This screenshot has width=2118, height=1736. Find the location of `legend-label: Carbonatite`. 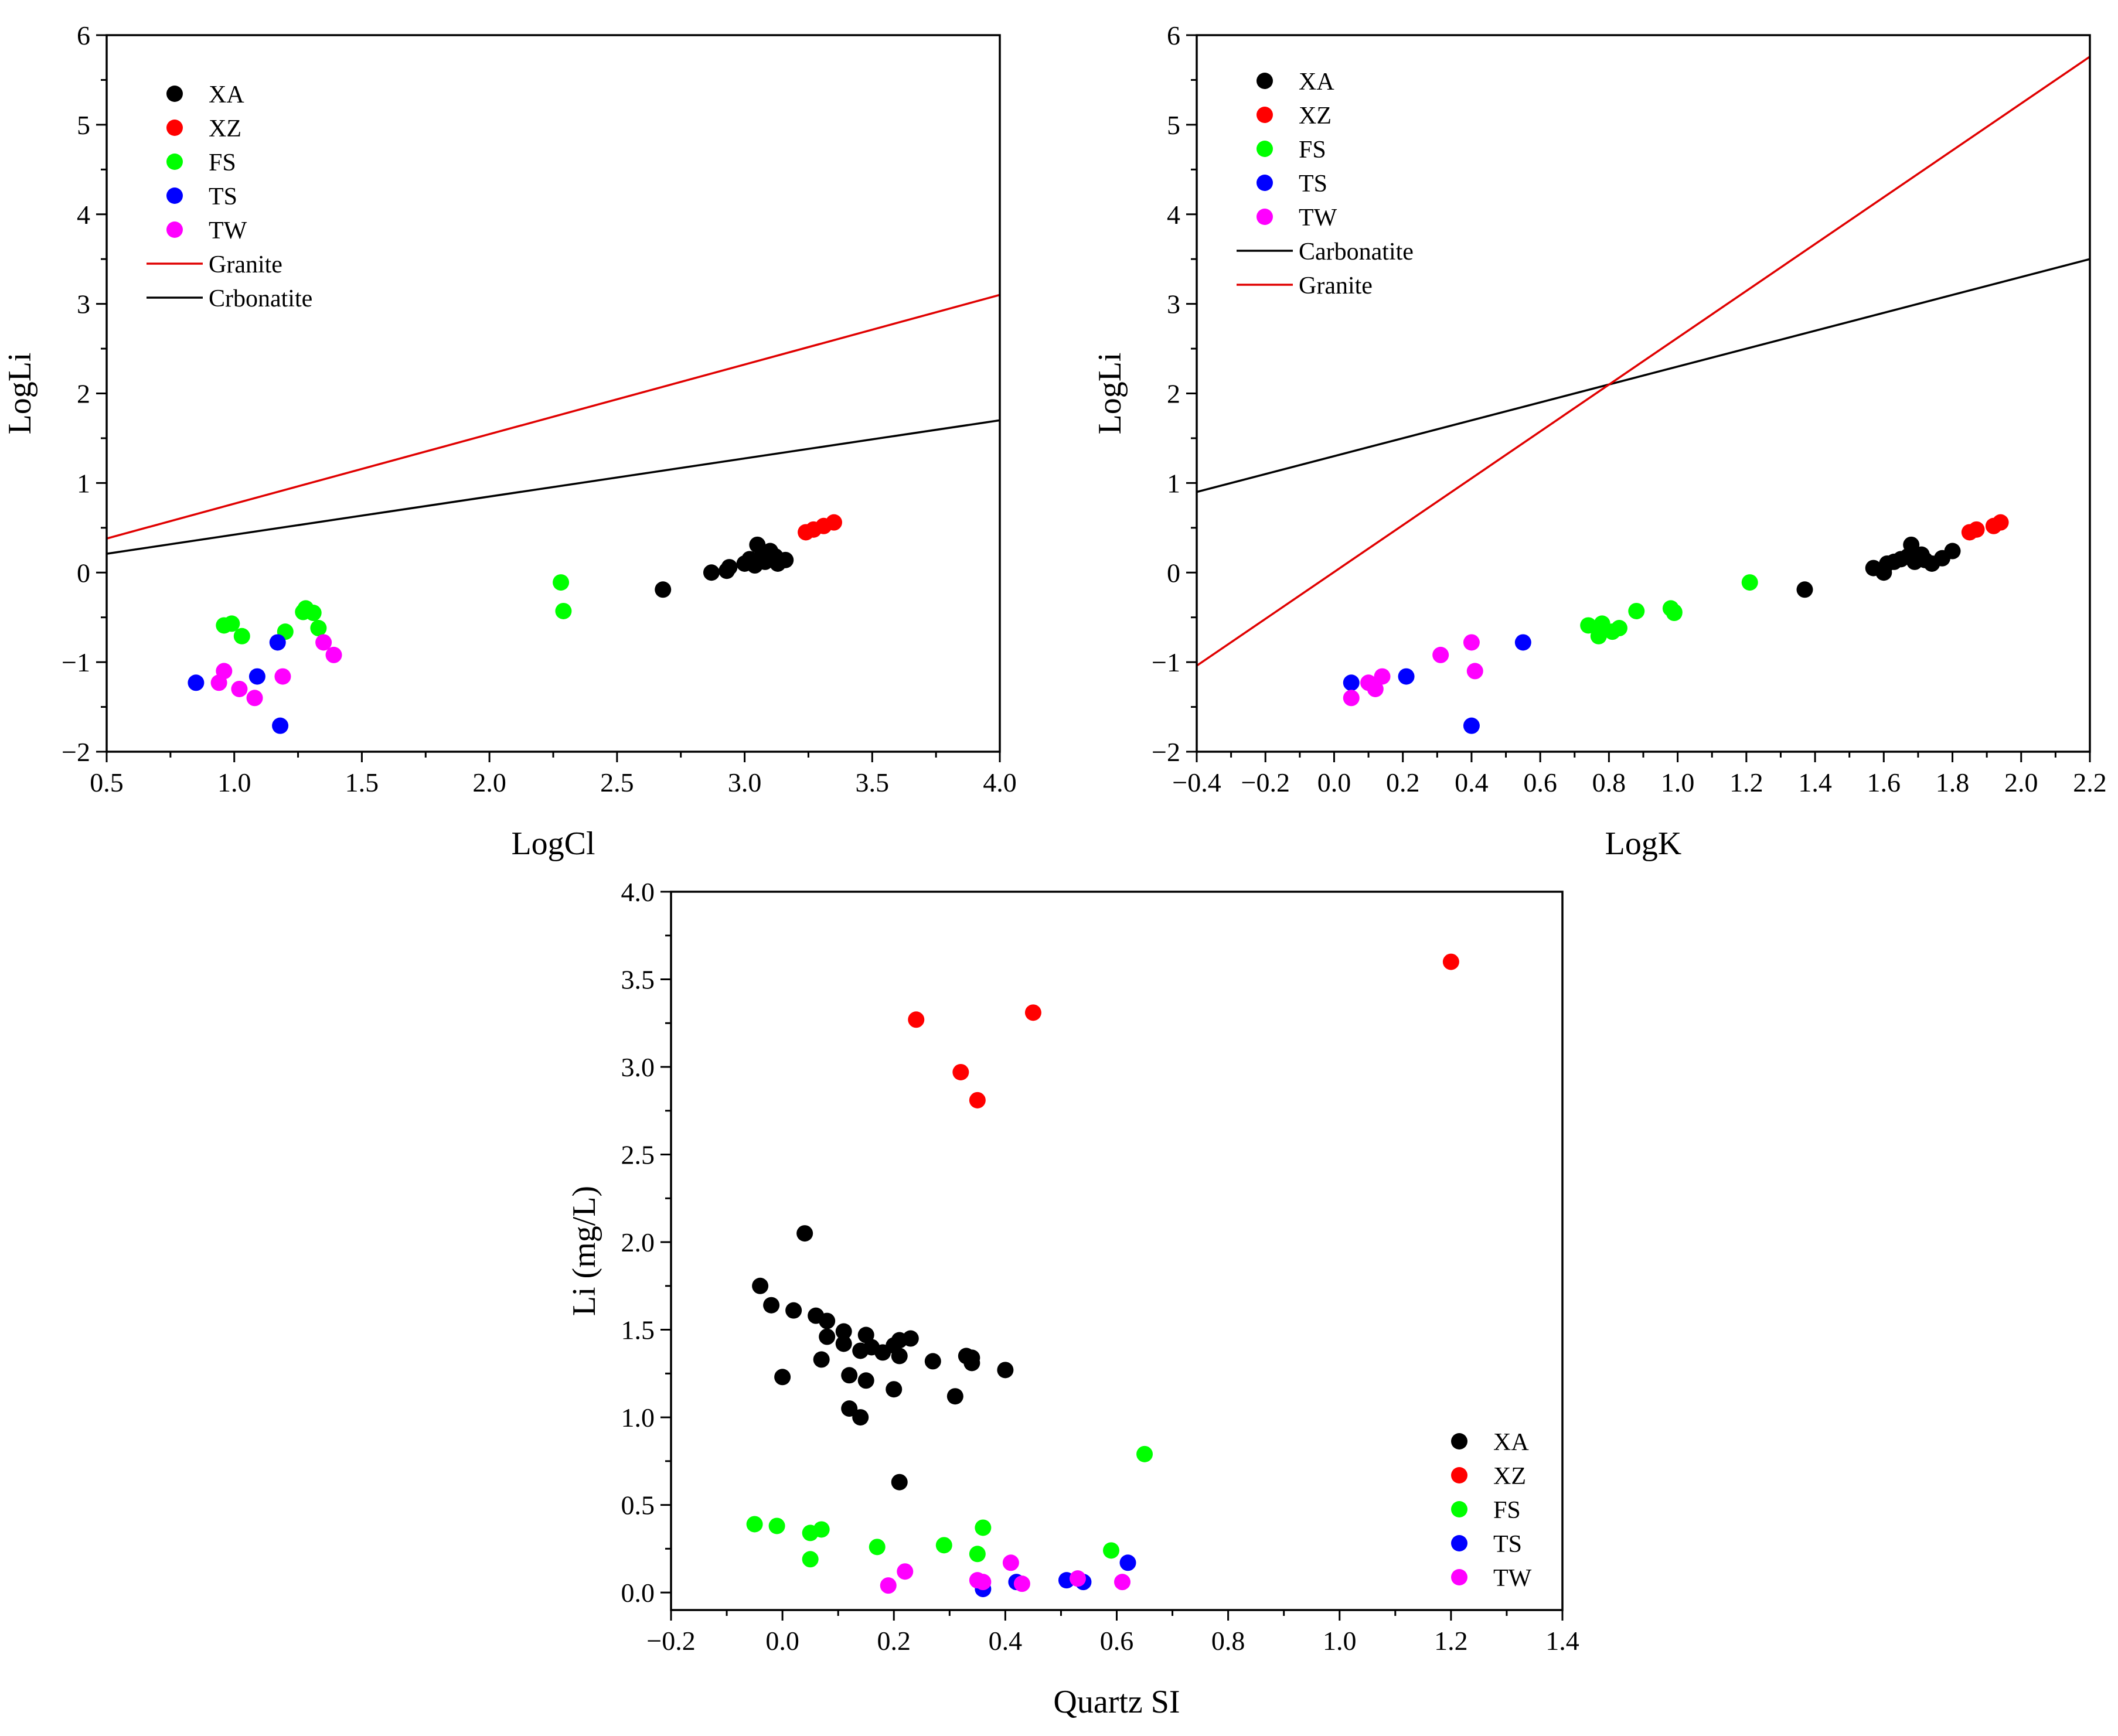

legend-label: Carbonatite is located at coordinates (1357, 251).